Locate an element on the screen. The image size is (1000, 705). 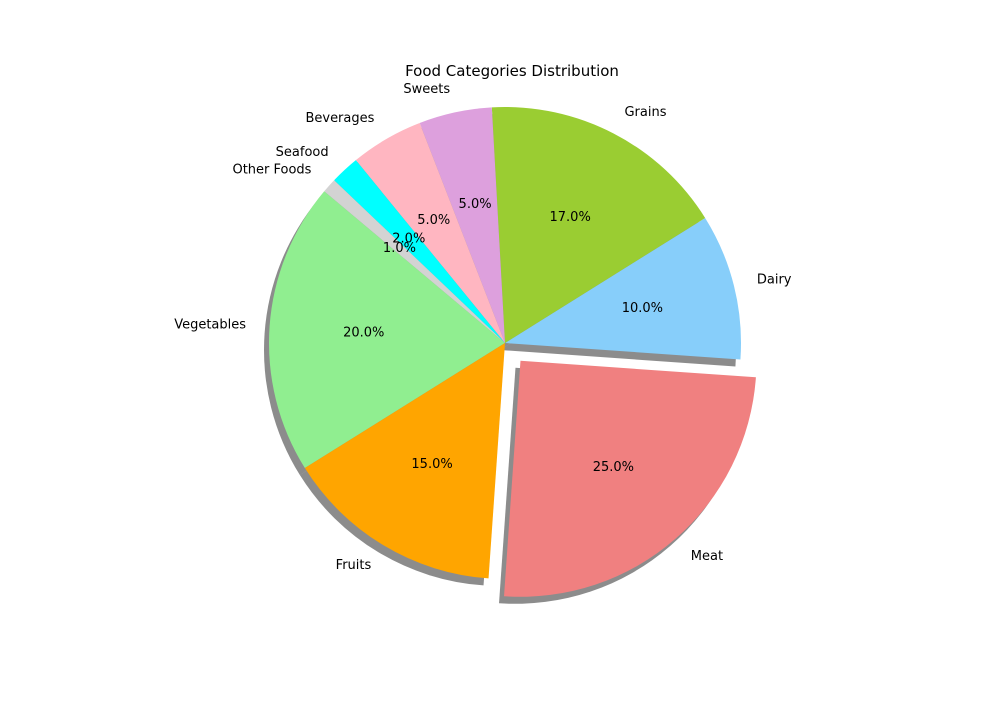
percent-label-sweets: 5.0% is located at coordinates (475, 204).